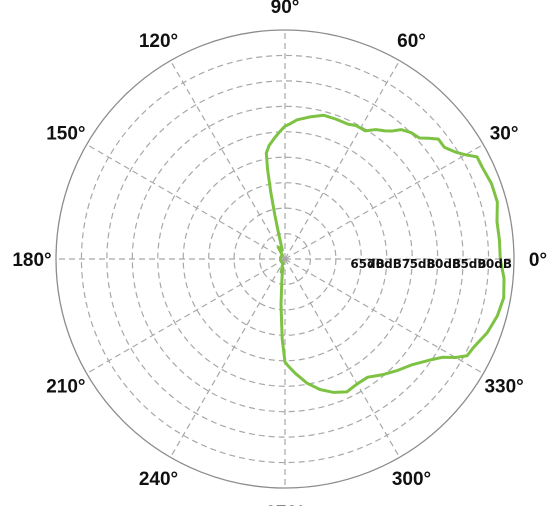 The width and height of the screenshot is (547, 506). What do you see at coordinates (158, 479) in the screenshot?
I see `angle-label-240: 240°` at bounding box center [158, 479].